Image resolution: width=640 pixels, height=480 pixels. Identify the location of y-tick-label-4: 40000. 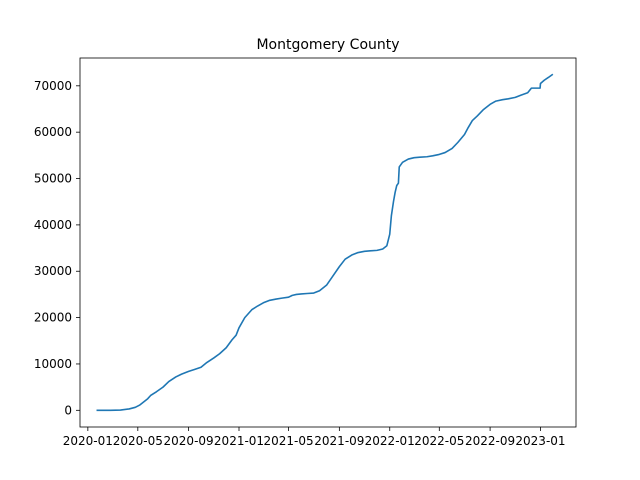
(53, 225).